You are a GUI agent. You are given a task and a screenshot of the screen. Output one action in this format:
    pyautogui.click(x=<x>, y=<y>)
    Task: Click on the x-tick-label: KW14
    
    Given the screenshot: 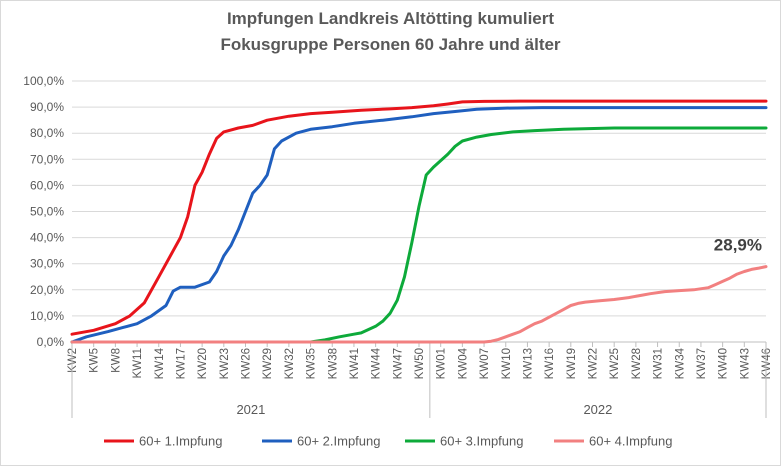 What is the action you would take?
    pyautogui.click(x=160, y=363)
    